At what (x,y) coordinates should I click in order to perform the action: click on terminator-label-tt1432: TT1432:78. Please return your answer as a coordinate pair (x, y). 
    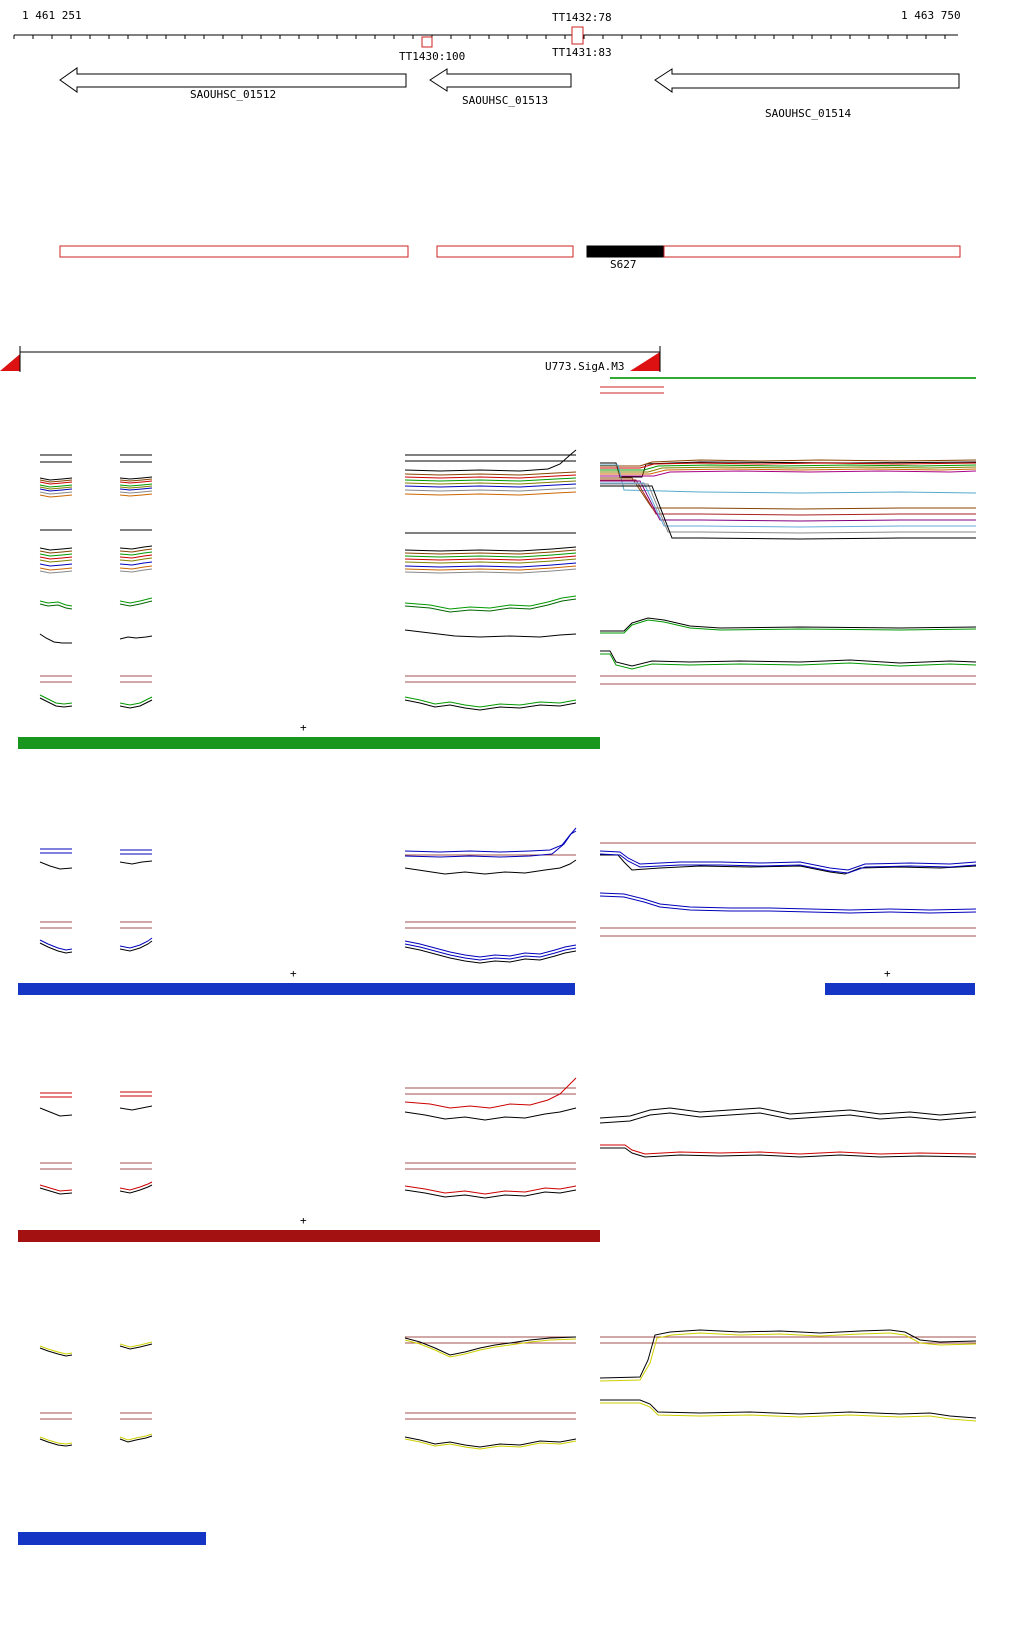
    Looking at the image, I should click on (582, 17).